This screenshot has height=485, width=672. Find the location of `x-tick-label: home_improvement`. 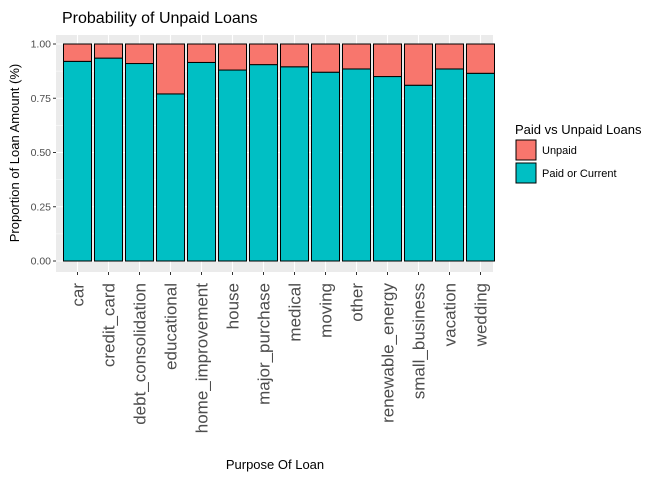

x-tick-label: home_improvement is located at coordinates (202, 358).